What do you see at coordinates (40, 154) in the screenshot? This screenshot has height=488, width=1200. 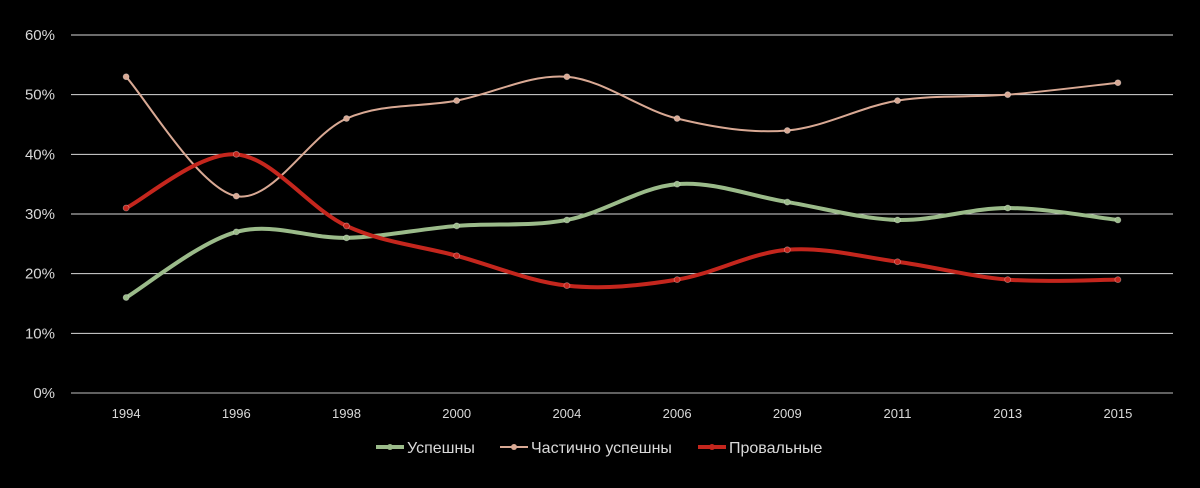 I see `y-tick-label: 40%` at bounding box center [40, 154].